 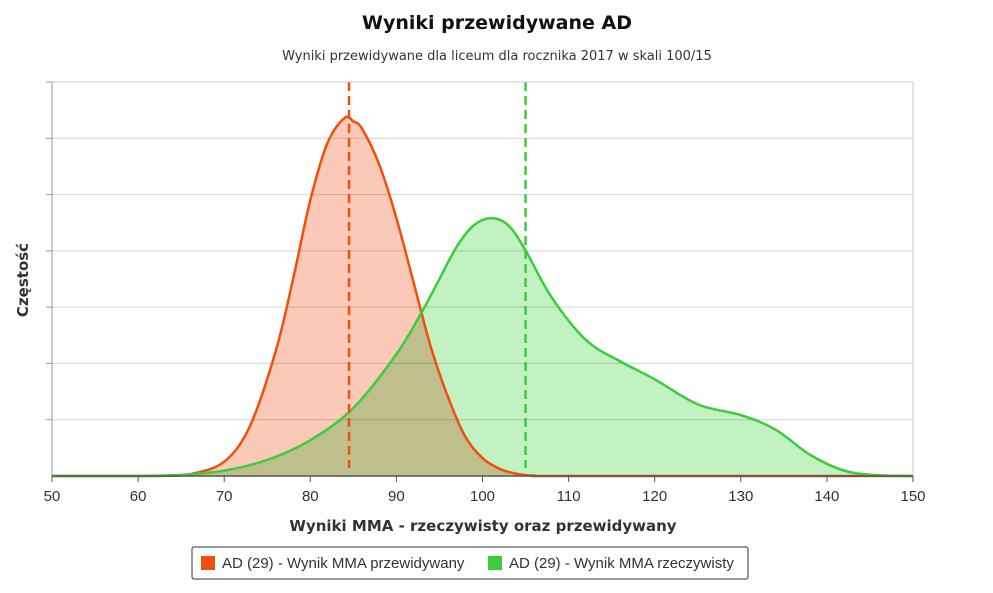 I want to click on legend-box, so click(x=470, y=563).